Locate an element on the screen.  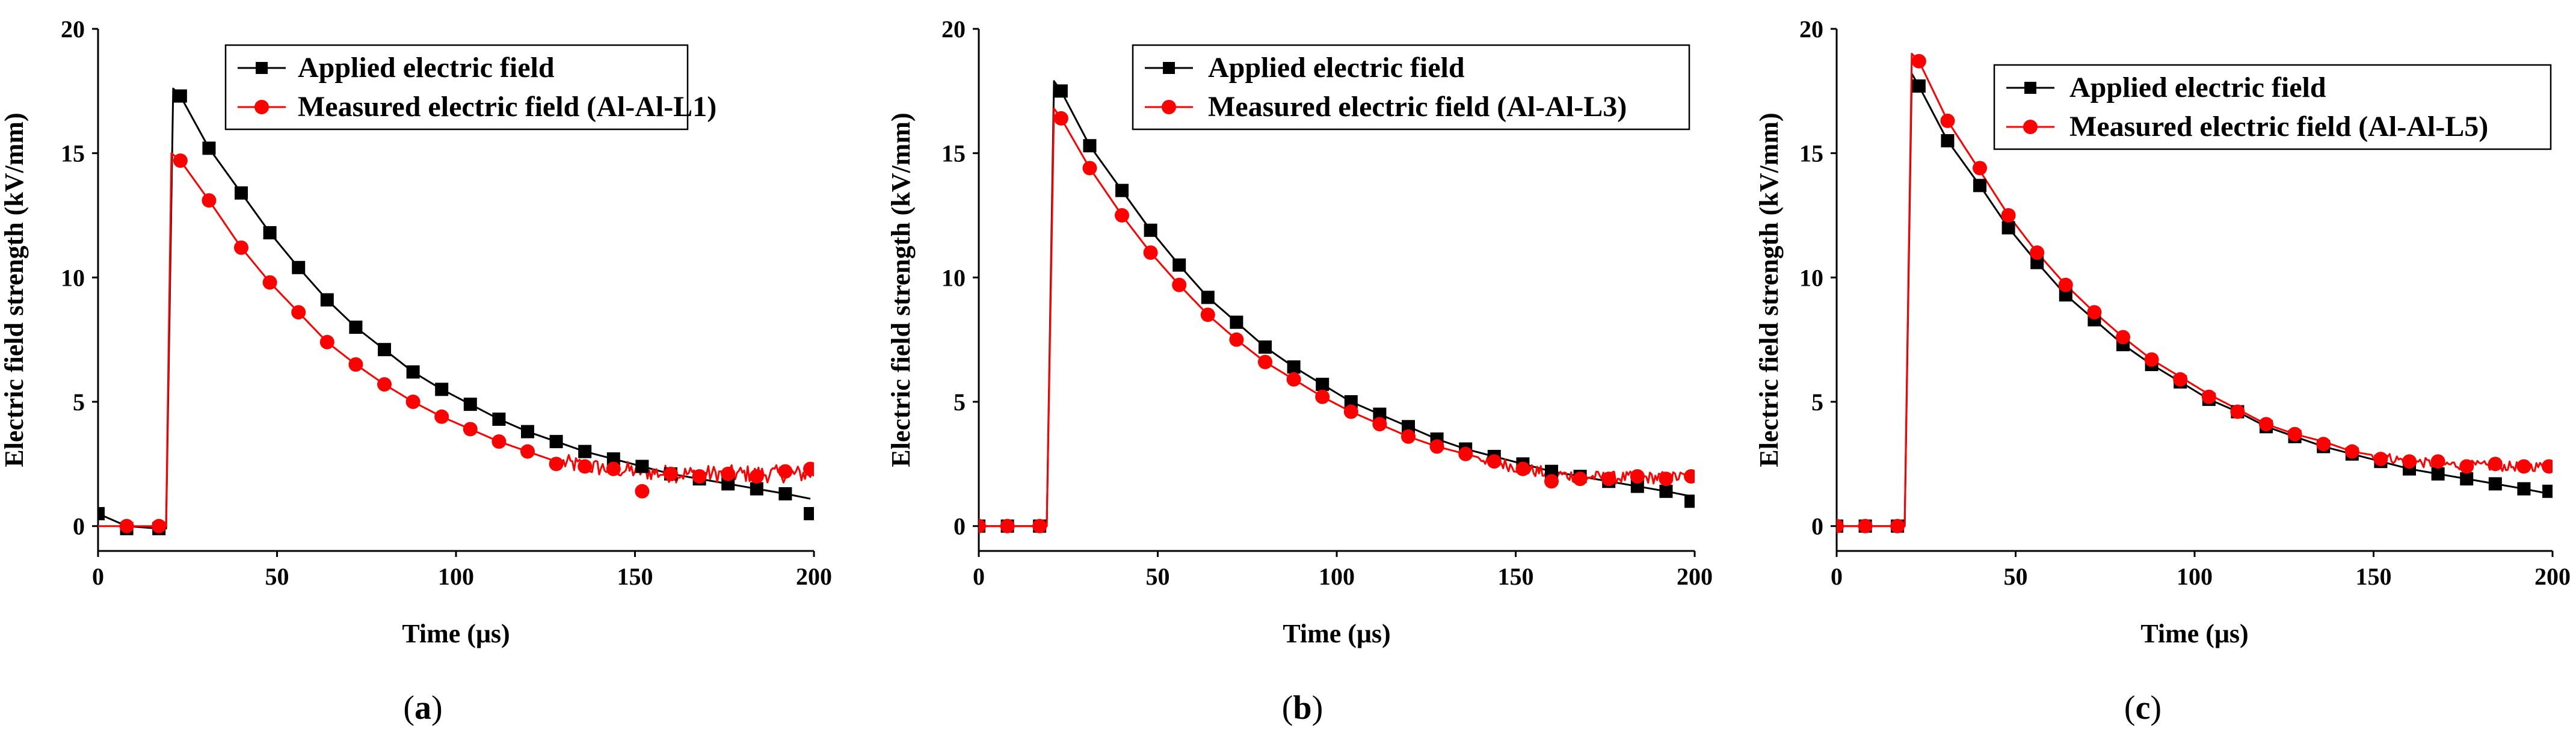
y-tick-label: 5 is located at coordinates (79, 402).